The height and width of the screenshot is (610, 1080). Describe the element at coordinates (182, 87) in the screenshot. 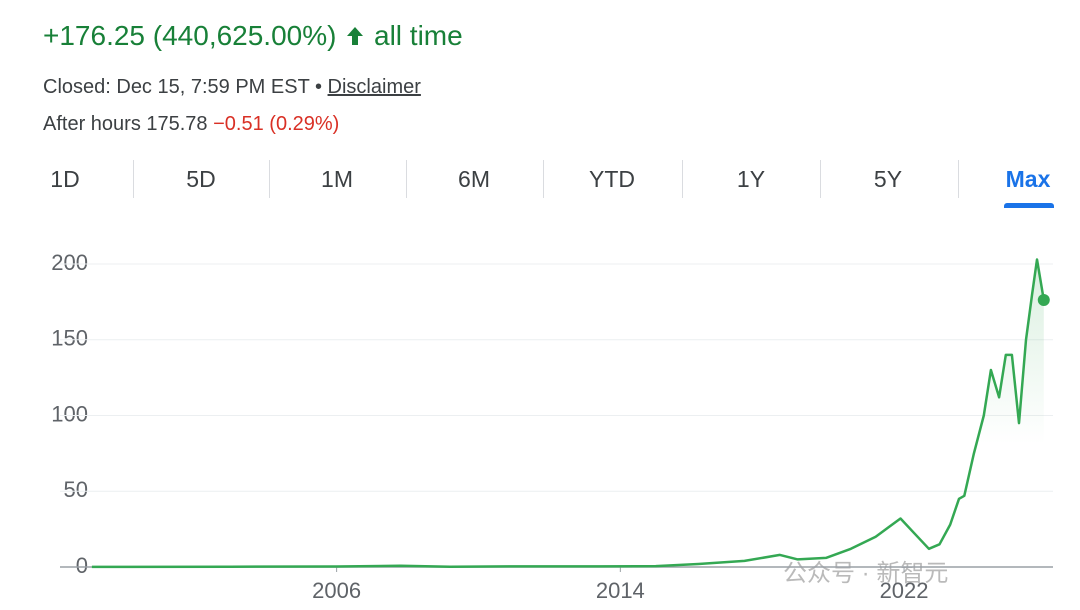

I see `closed: Closed: Dec 15, 7:59 PM EST •` at that location.